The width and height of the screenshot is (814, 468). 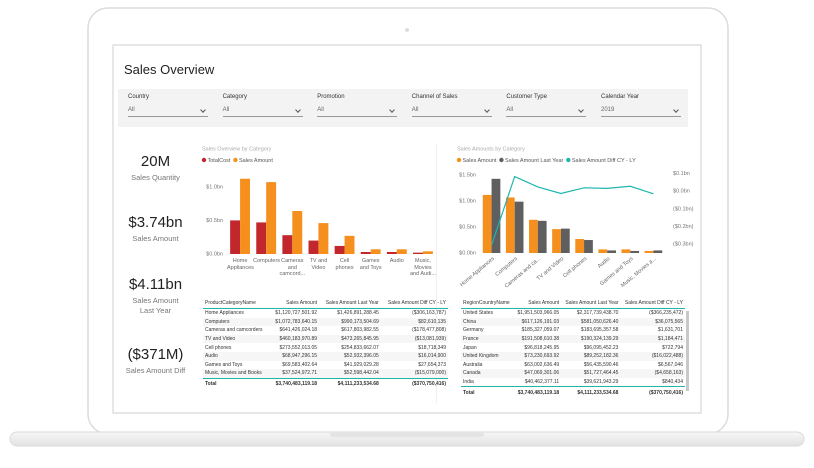 I want to click on y-tick-label: $0.5bn, so click(x=467, y=228).